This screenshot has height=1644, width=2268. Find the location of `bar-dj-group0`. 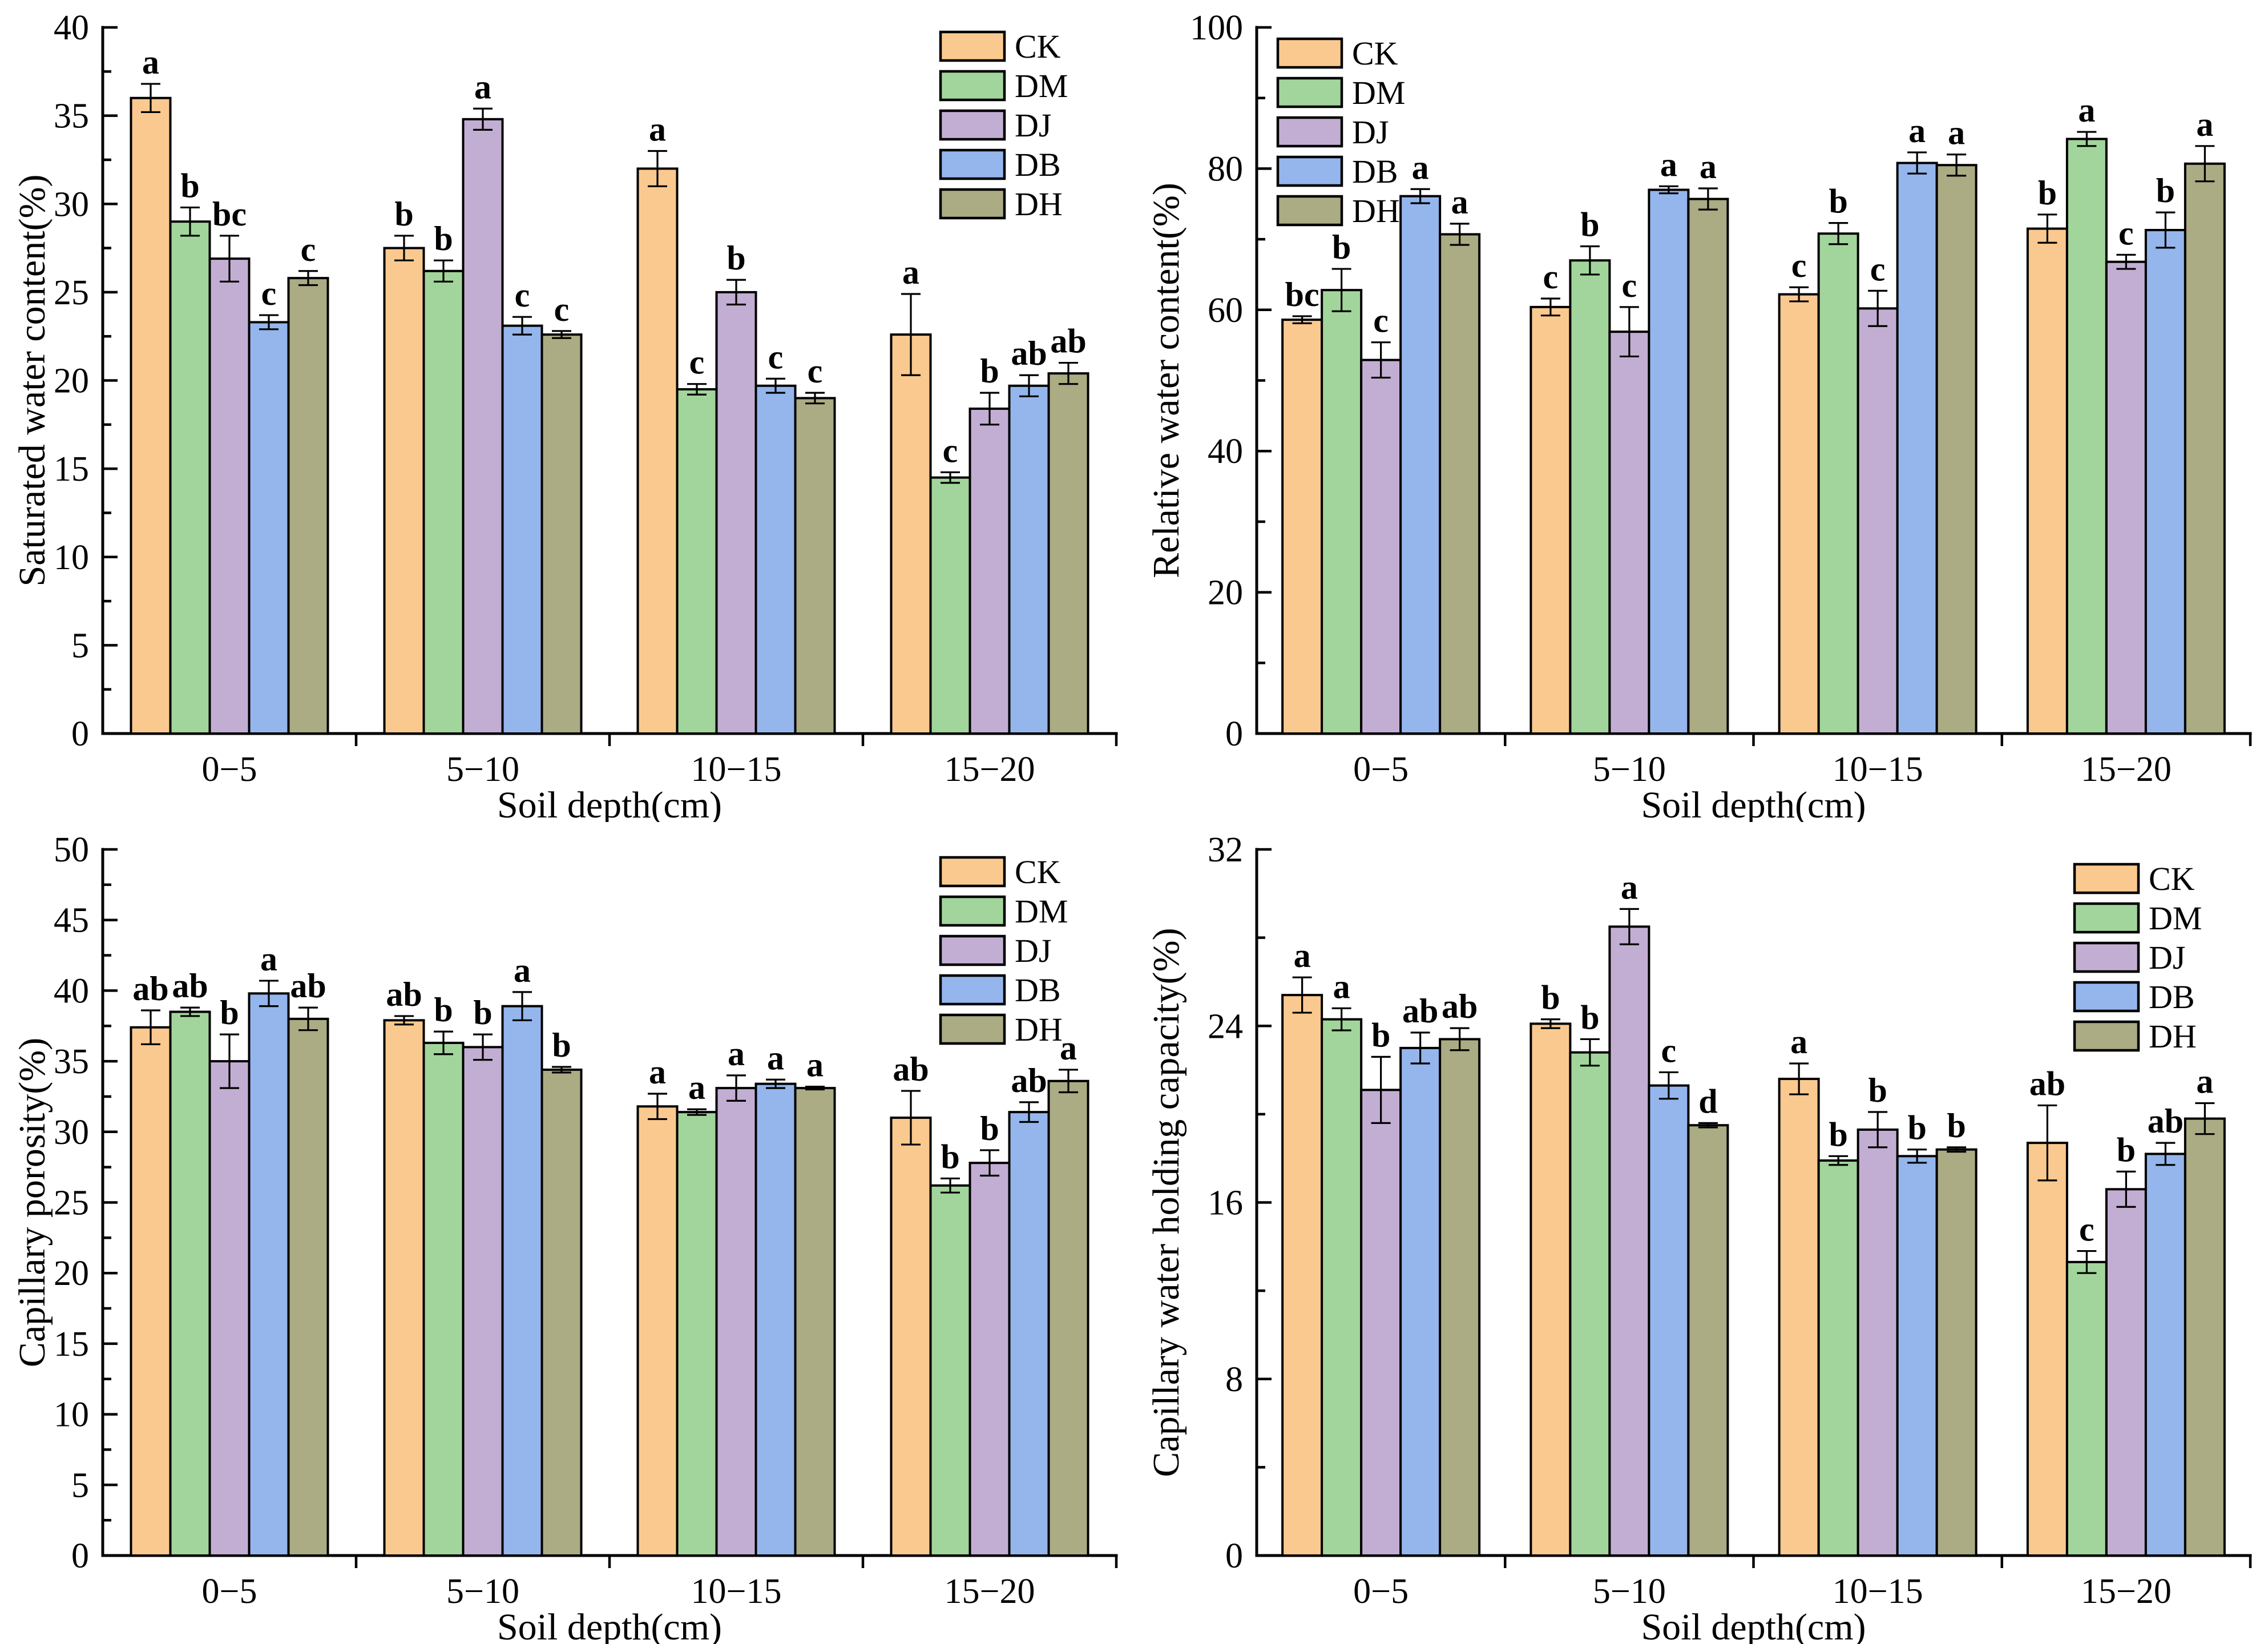

bar-dj-group0 is located at coordinates (229, 1308).